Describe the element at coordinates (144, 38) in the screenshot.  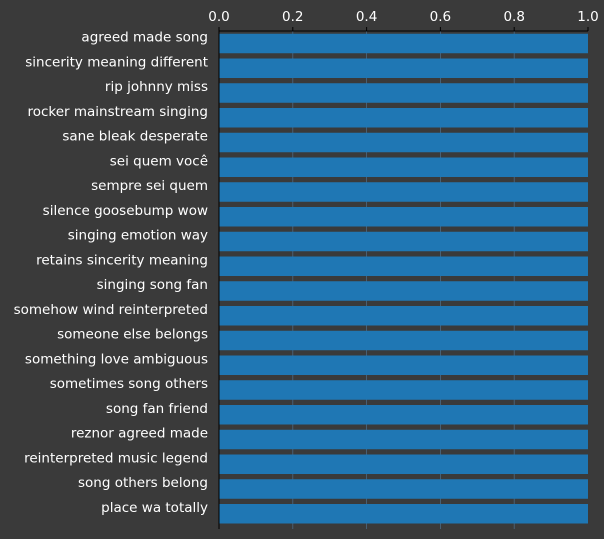
I see `category-label-1: agreed made song` at that location.